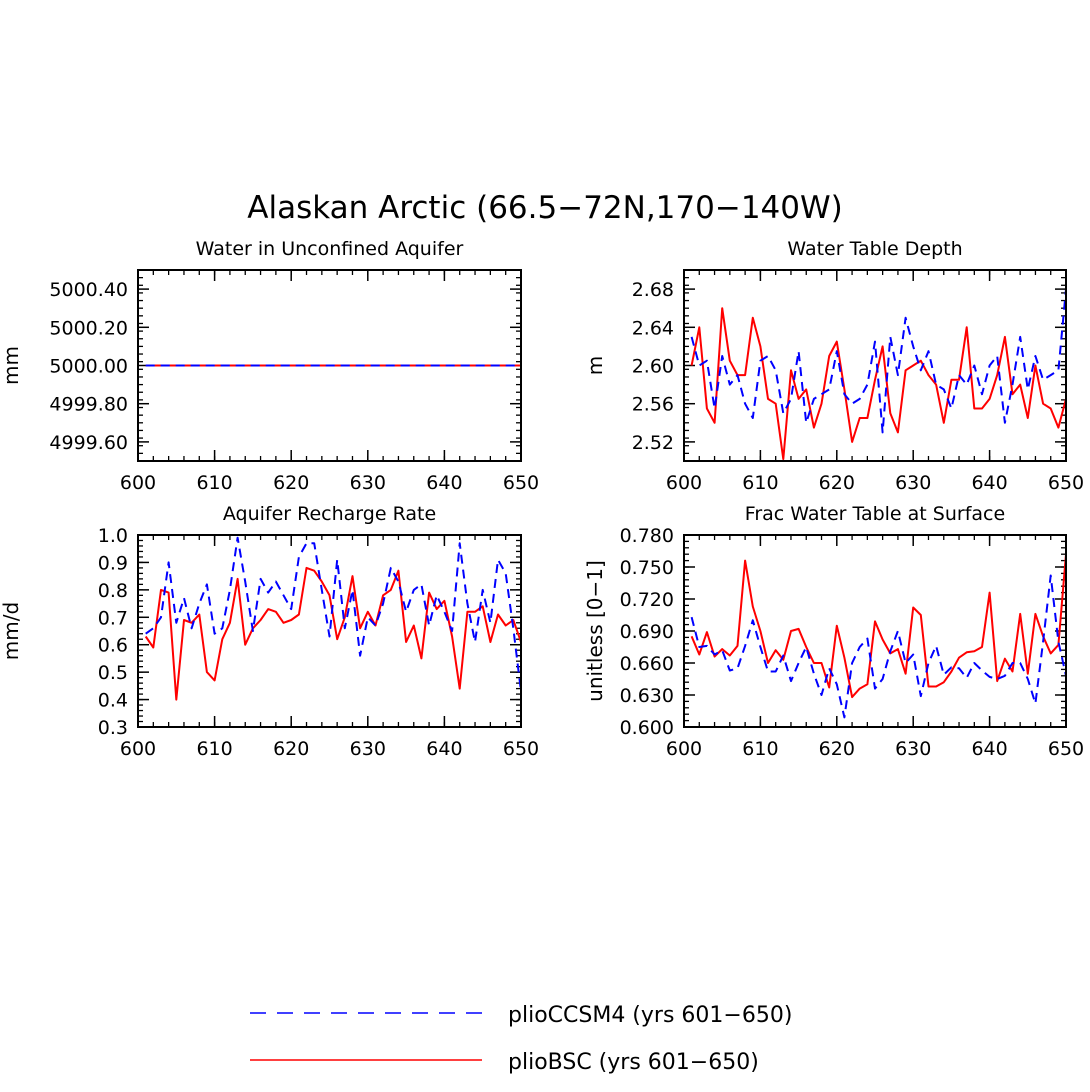 This screenshot has width=1090, height=1092. Describe the element at coordinates (113, 618) in the screenshot. I see `y-tick-label: 0.7` at that location.